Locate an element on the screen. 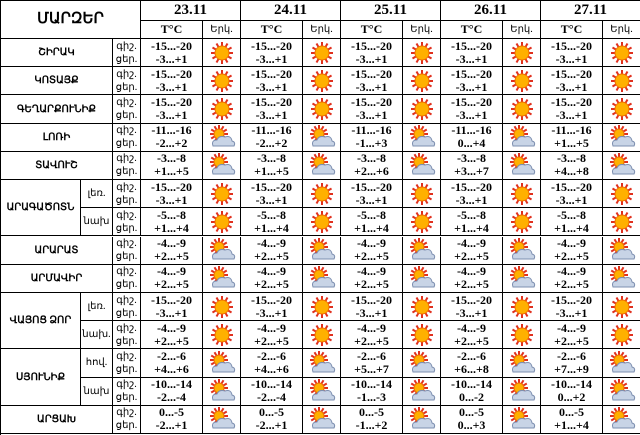 Image resolution: width=640 pixels, height=435 pixels. sky-header: Երկ. is located at coordinates (422, 30).